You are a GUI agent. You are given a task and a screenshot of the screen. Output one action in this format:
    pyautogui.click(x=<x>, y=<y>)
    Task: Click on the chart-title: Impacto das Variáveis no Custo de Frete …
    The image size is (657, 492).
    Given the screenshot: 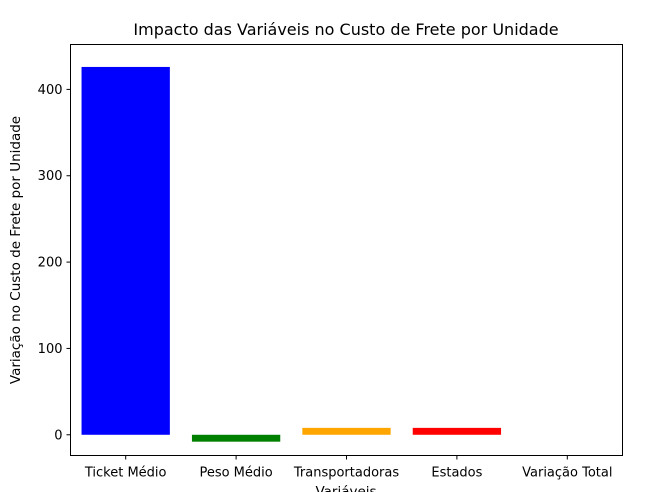 What is the action you would take?
    pyautogui.click(x=345, y=29)
    